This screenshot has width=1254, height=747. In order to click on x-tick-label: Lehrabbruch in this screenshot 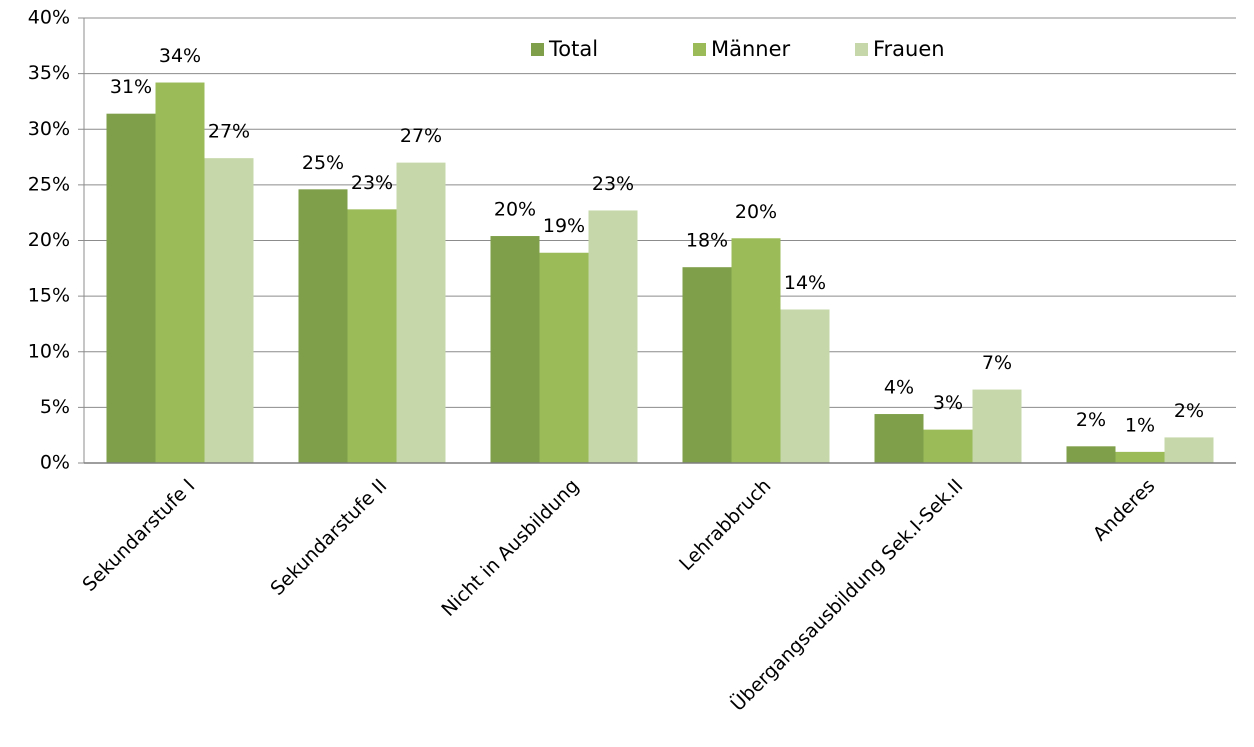, I will do `click(725, 525)`.